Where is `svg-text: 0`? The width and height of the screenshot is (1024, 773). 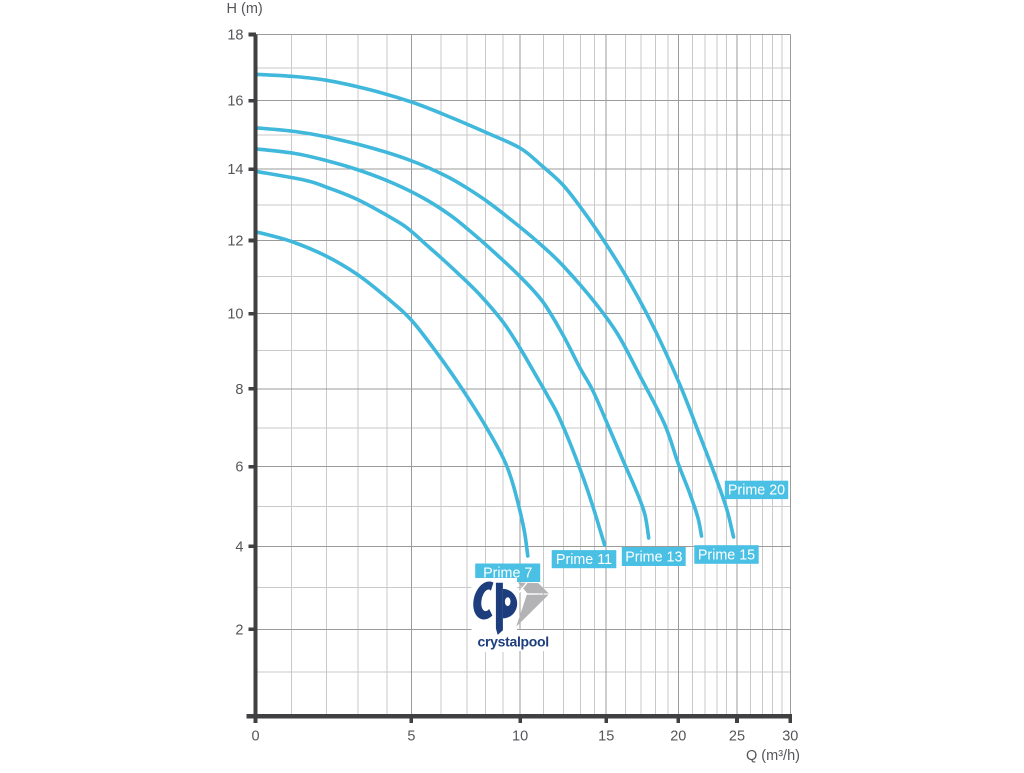 svg-text: 0 is located at coordinates (255, 737).